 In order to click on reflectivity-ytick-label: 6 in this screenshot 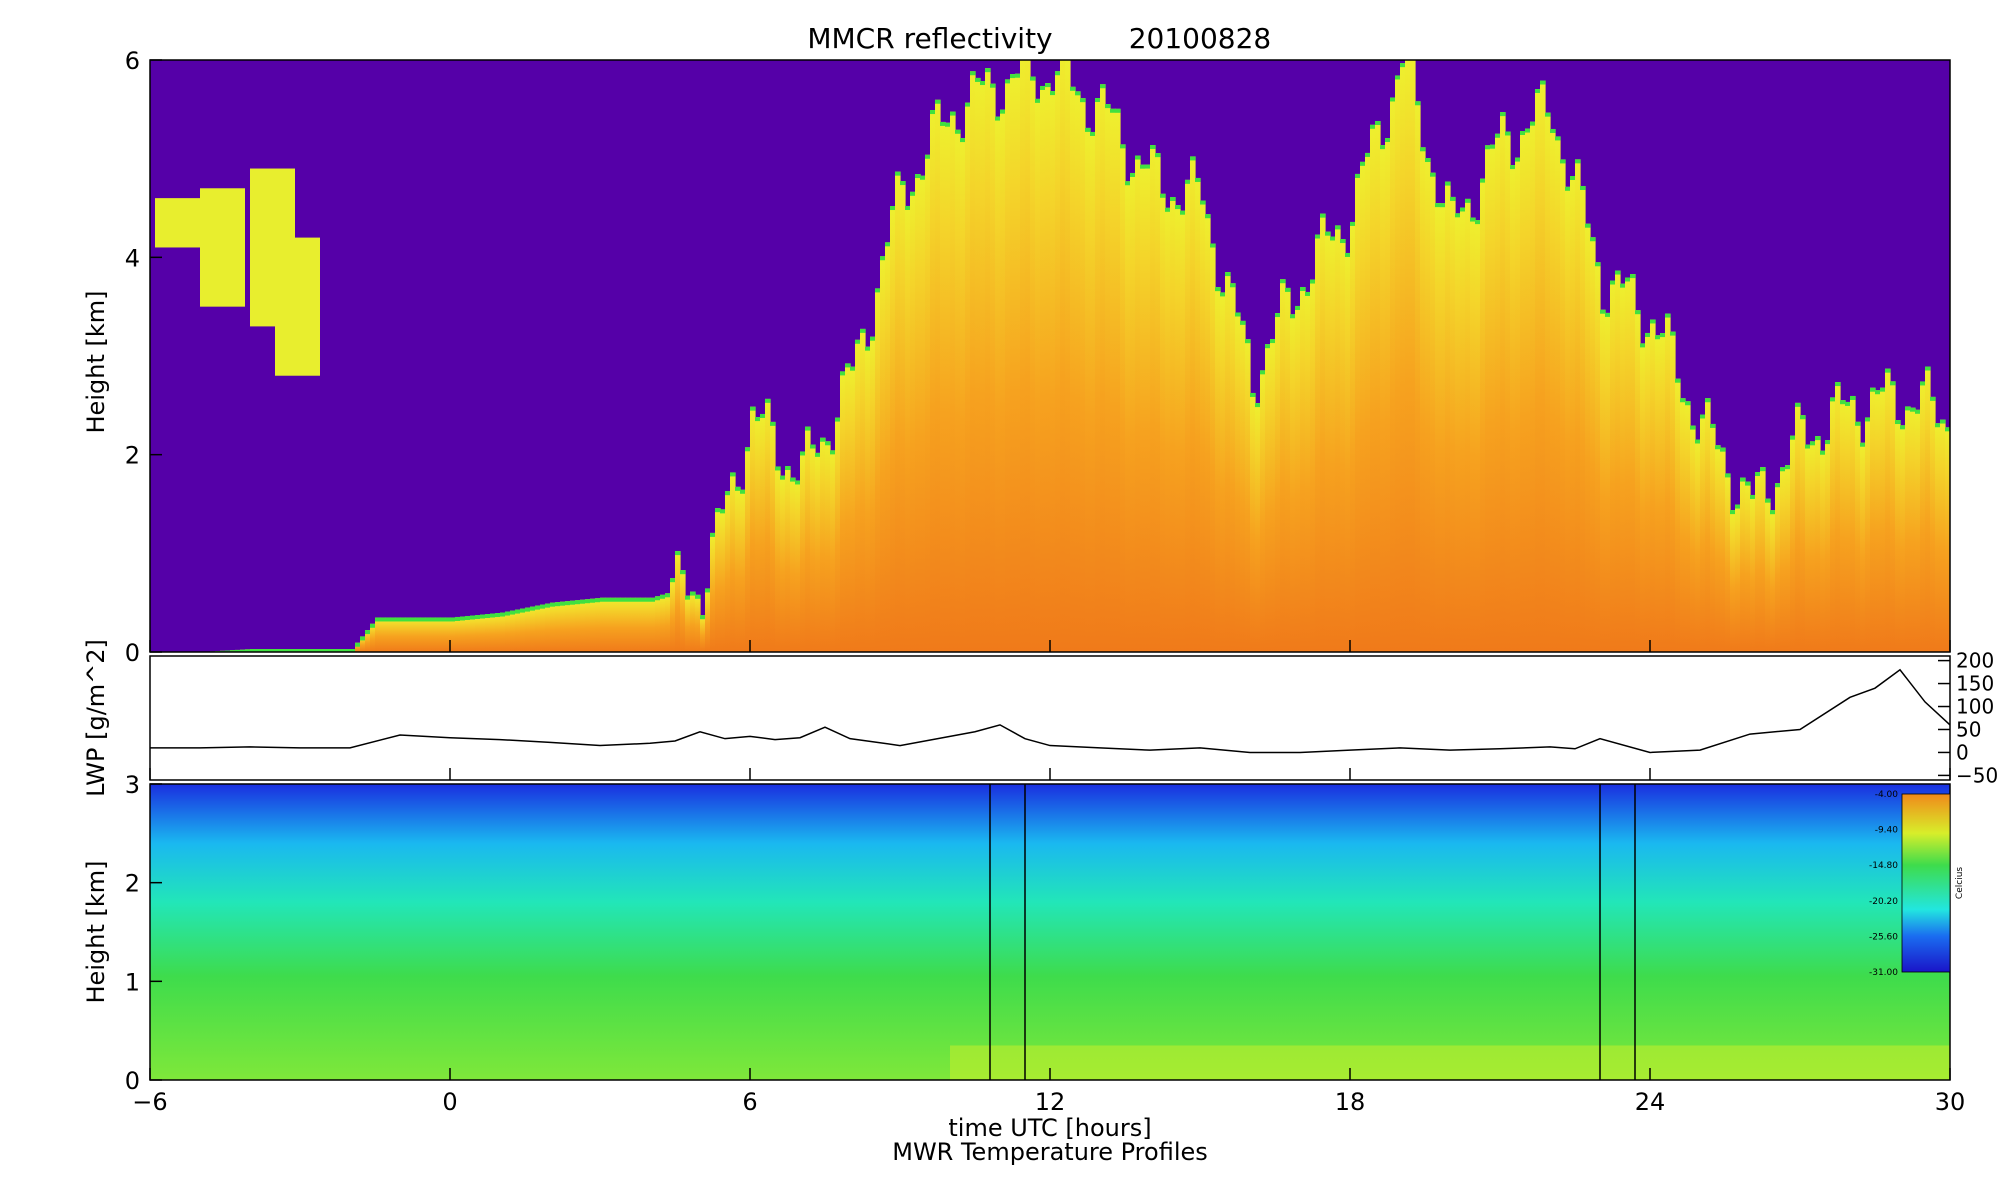, I will do `click(132, 61)`.